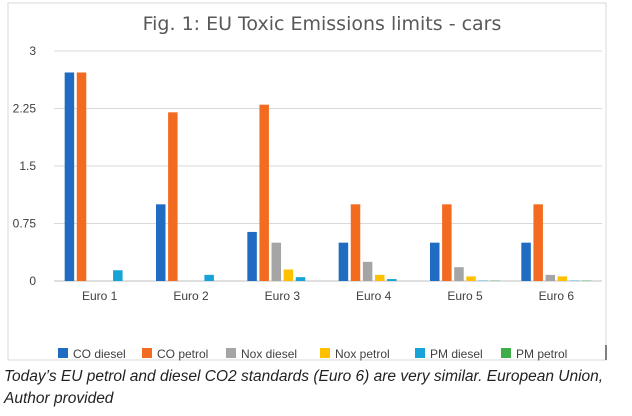  Describe the element at coordinates (63, 353) in the screenshot. I see `legend-swatch-co-diesel` at that location.